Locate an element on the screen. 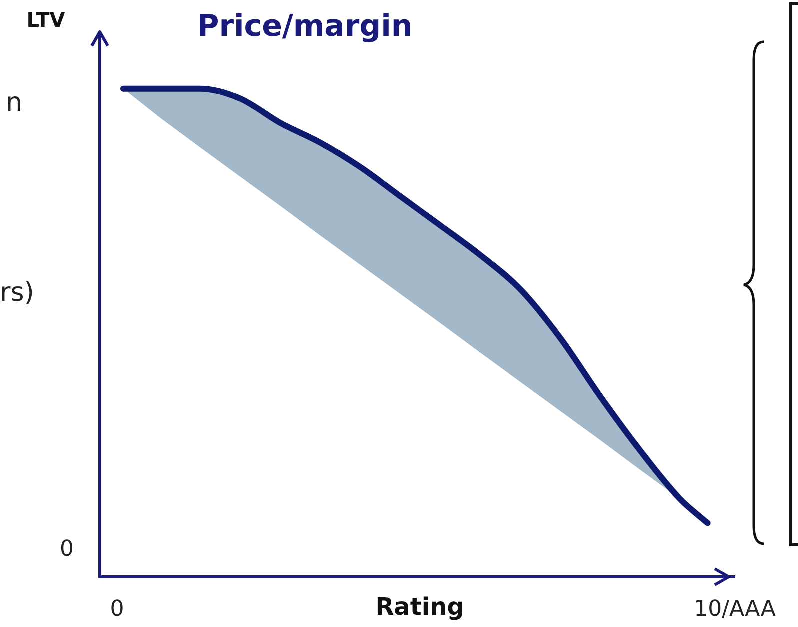  text: rs) is located at coordinates (17, 293).